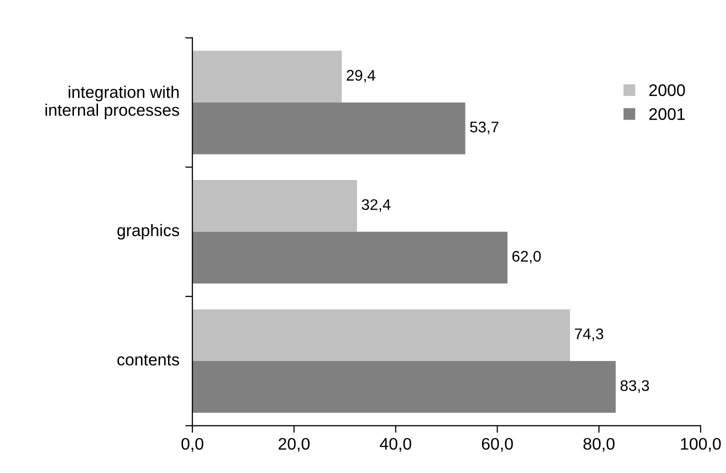 This screenshot has width=726, height=473. Describe the element at coordinates (497, 445) in the screenshot. I see `x-tick-label: 60,0` at that location.